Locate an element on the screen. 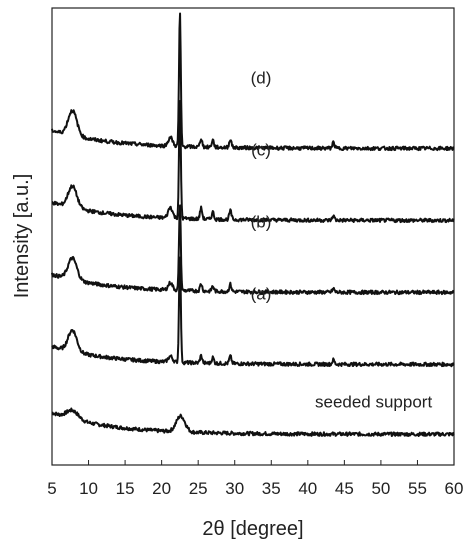 This screenshot has height=550, width=472. x-tick-label: 5 is located at coordinates (51, 488).